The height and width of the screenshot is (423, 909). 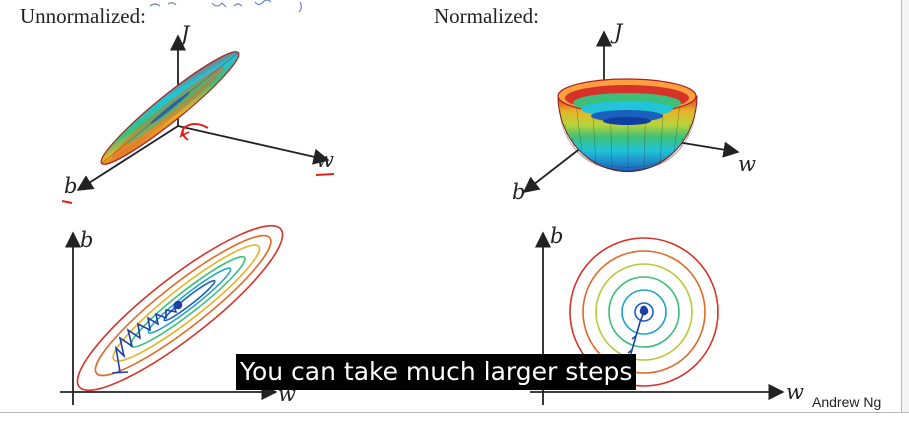 I want to click on label-b-contour-left: b, so click(x=87, y=240).